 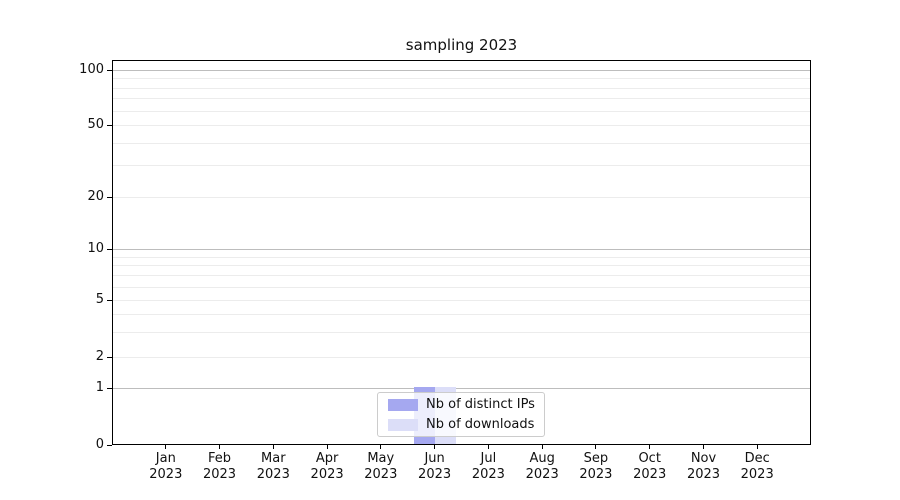 I want to click on x-tick-month: May, so click(x=381, y=458).